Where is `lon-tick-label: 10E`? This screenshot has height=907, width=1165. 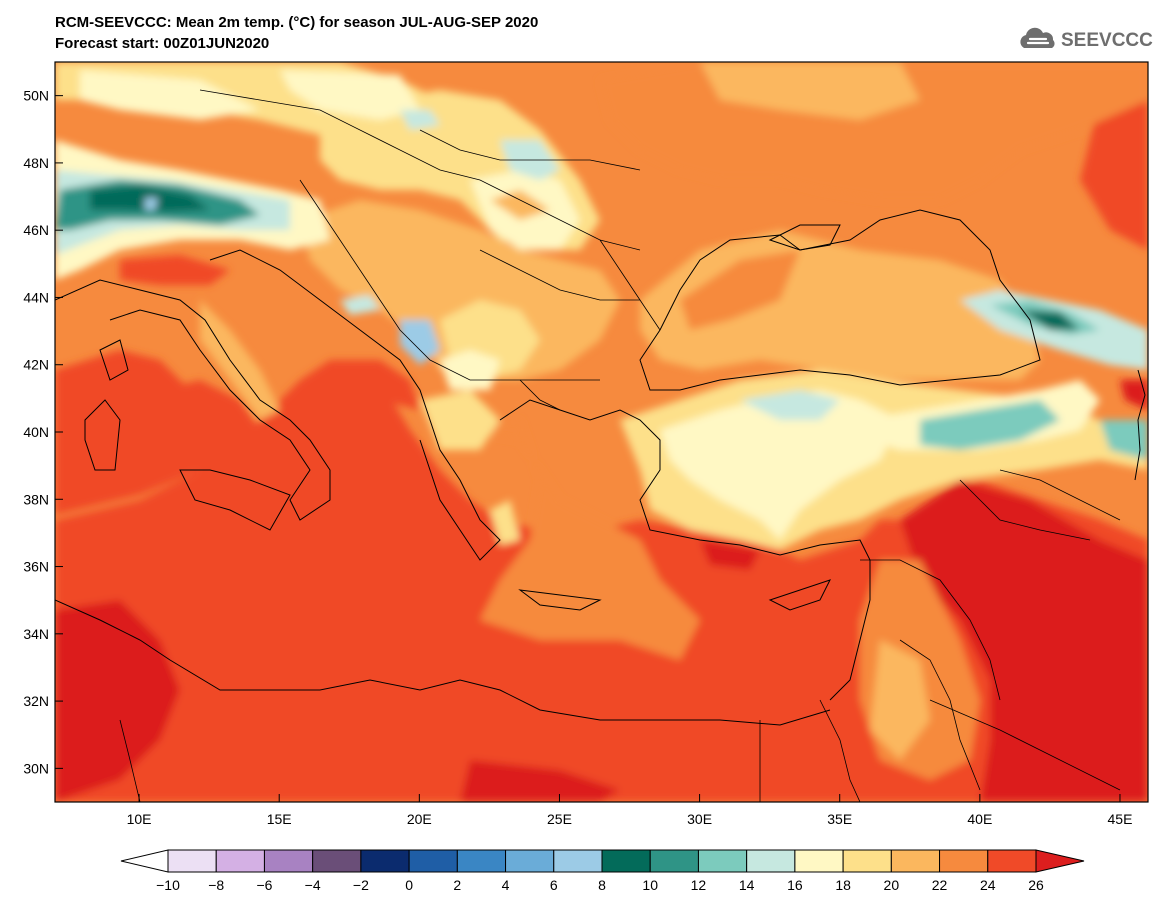 lon-tick-label: 10E is located at coordinates (139, 819).